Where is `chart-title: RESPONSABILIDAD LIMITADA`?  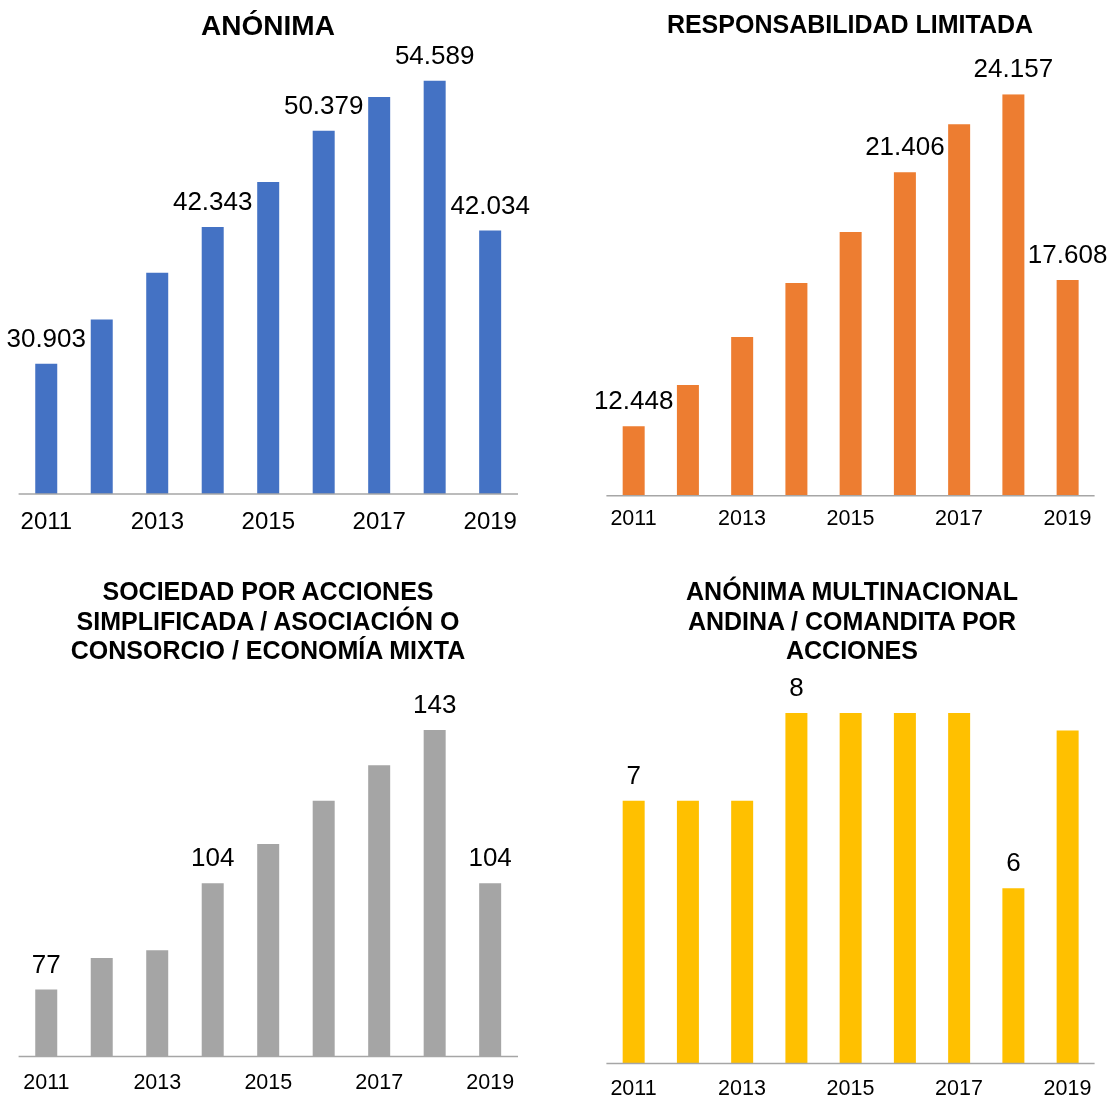 chart-title: RESPONSABILIDAD LIMITADA is located at coordinates (850, 24).